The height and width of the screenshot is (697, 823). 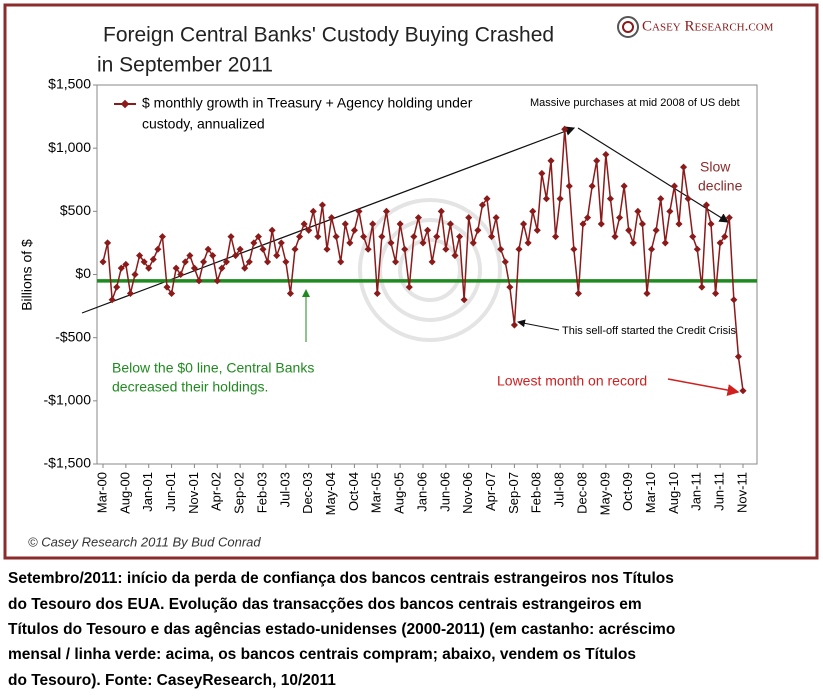 I want to click on annotation: decreased their holdings., so click(x=190, y=387).